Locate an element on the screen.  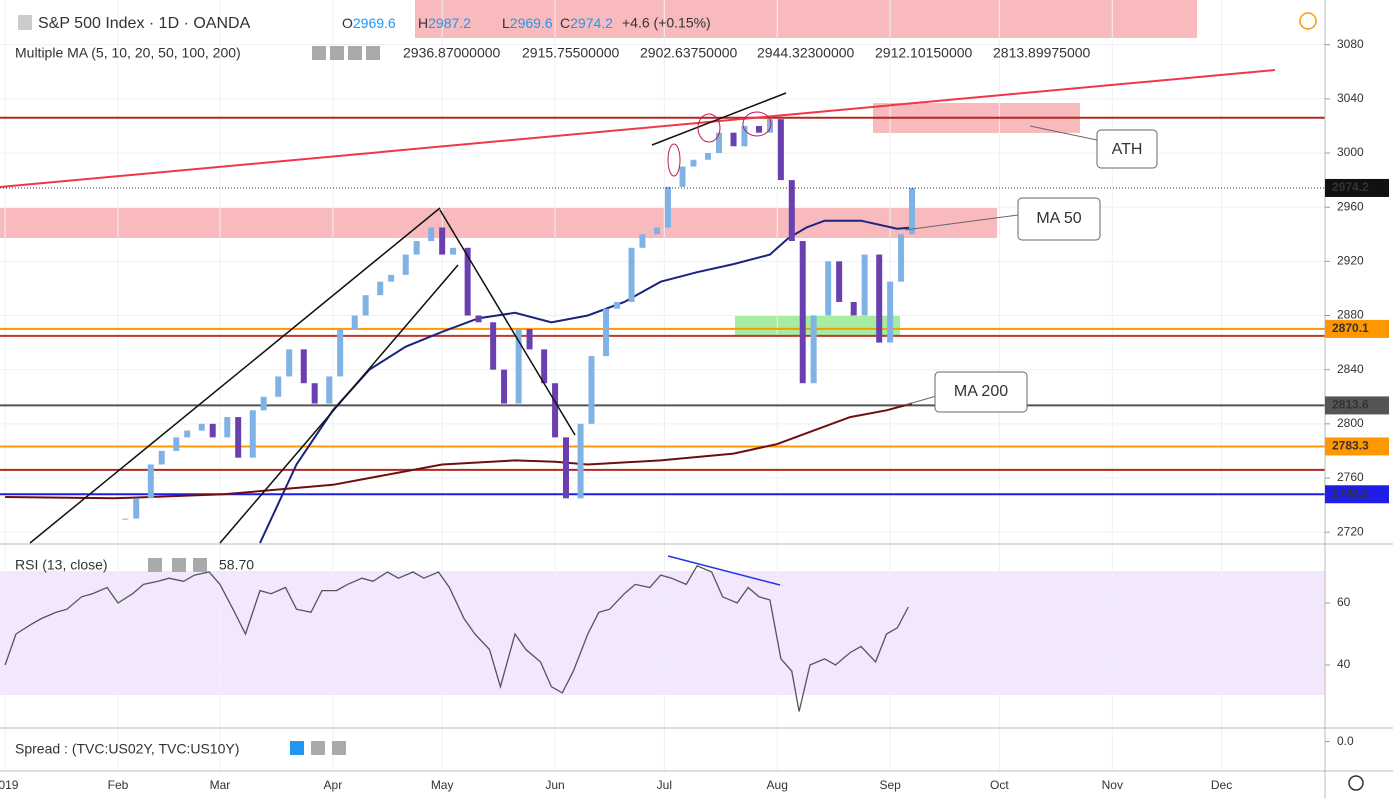
ohlc-value: 2974.2 is located at coordinates (591, 23).